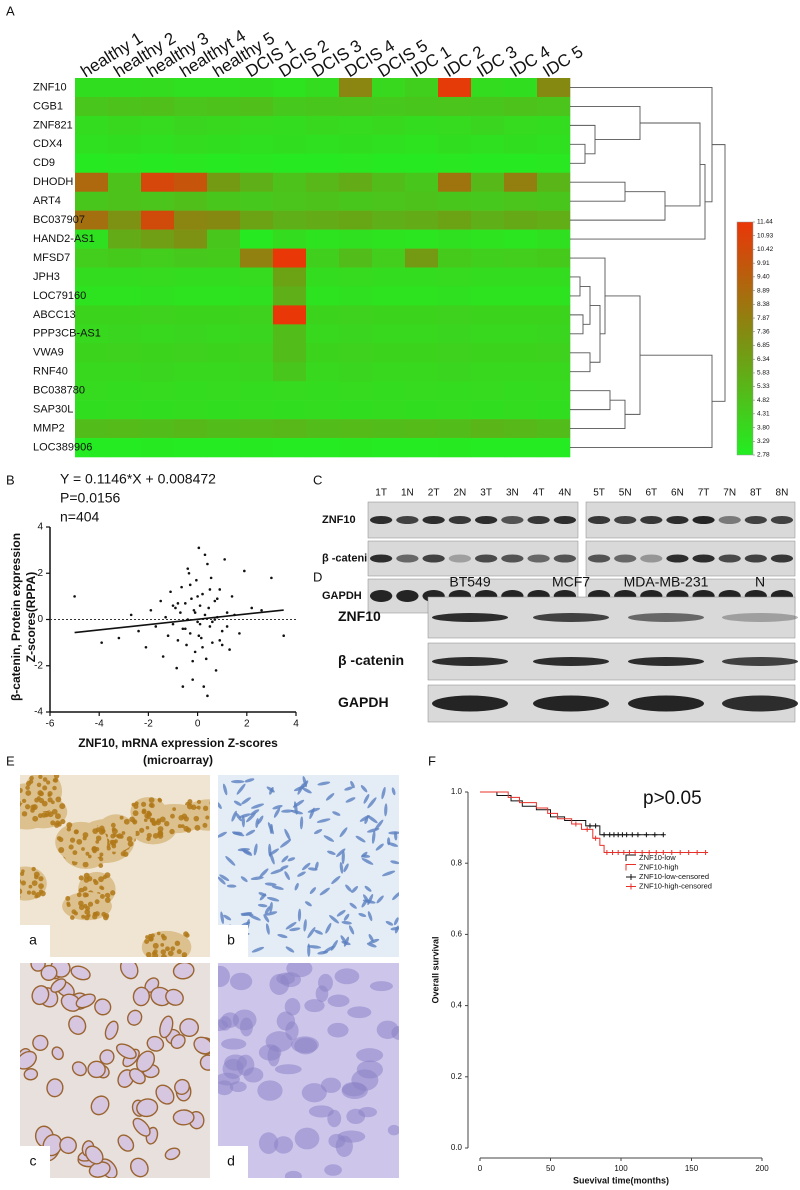 Image resolution: width=800 pixels, height=1190 pixels. I want to click on row-label: SAP30L, so click(53, 410).